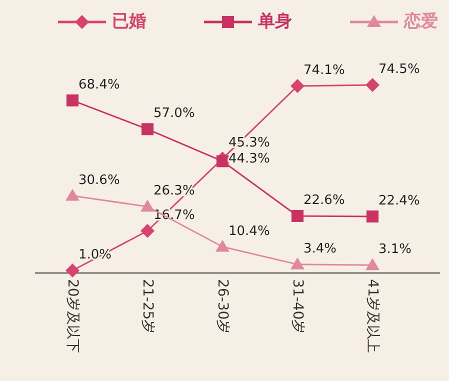  Describe the element at coordinates (222, 306) in the screenshot. I see `x-tick-label: 26-30岁` at that location.